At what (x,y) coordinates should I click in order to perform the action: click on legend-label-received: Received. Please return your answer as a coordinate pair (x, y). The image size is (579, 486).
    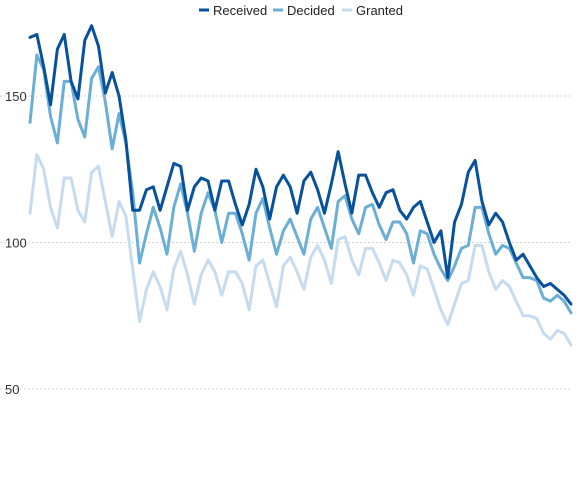
    Looking at the image, I should click on (240, 10).